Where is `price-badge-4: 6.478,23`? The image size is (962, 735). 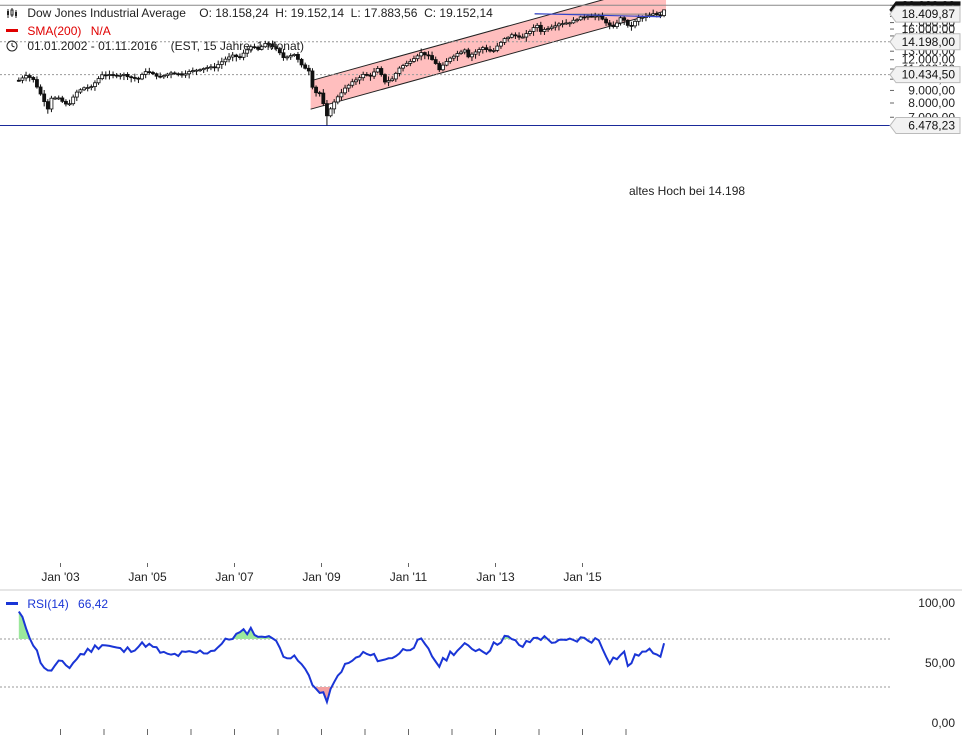 price-badge-4: 6.478,23 is located at coordinates (925, 126).